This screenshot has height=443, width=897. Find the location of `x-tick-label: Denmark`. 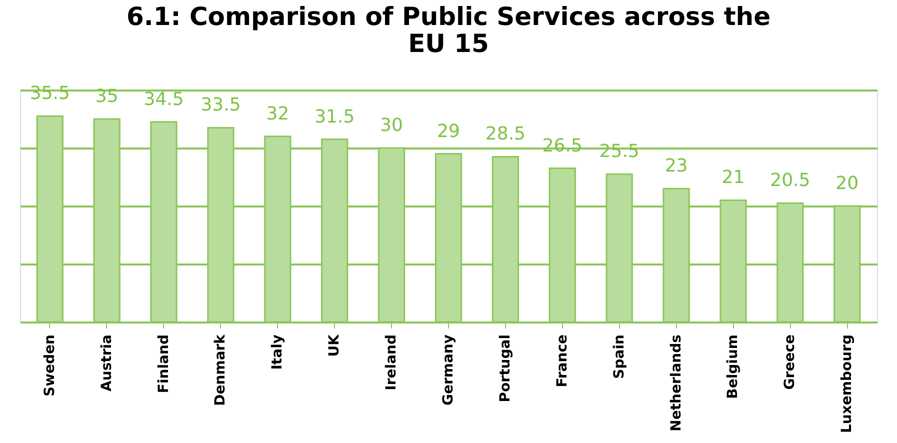

x-tick-label: Denmark is located at coordinates (220, 370).